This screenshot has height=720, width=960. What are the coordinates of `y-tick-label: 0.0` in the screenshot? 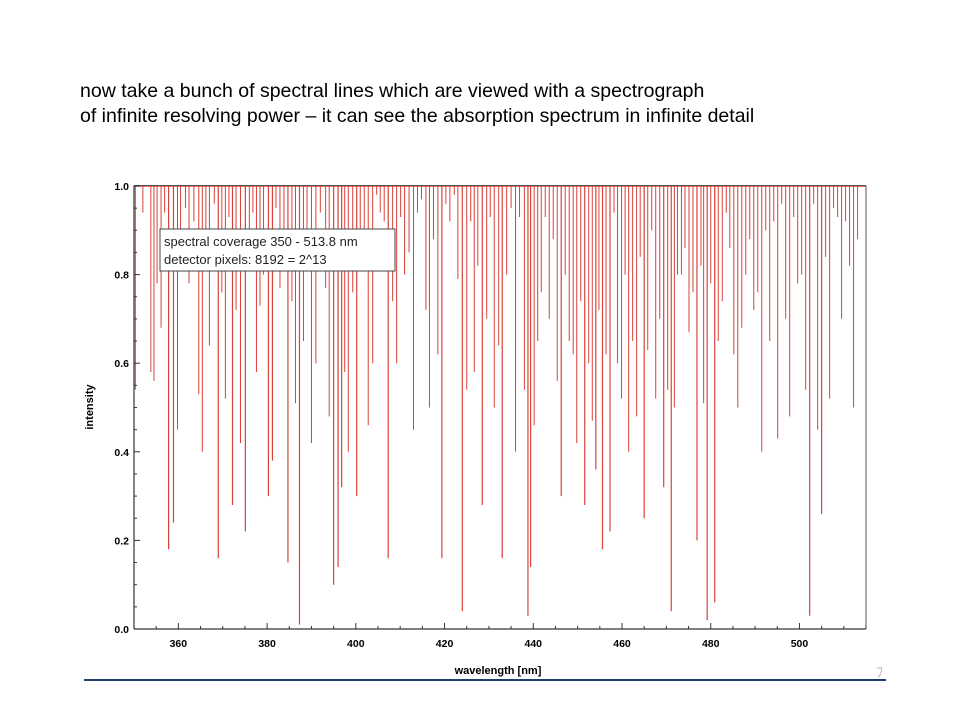 It's located at (121, 630).